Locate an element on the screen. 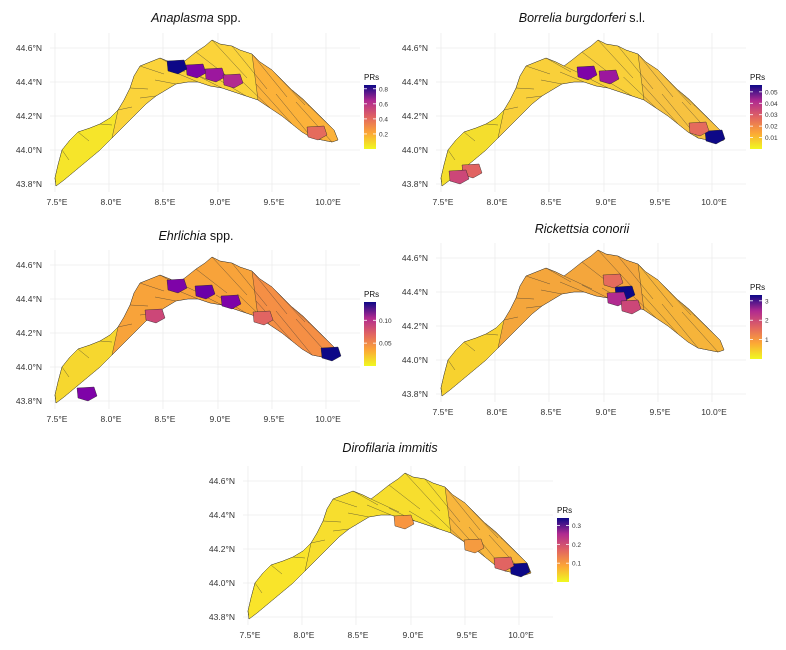 The image size is (786, 650). legend-tick-label: 0.02 is located at coordinates (771, 127).